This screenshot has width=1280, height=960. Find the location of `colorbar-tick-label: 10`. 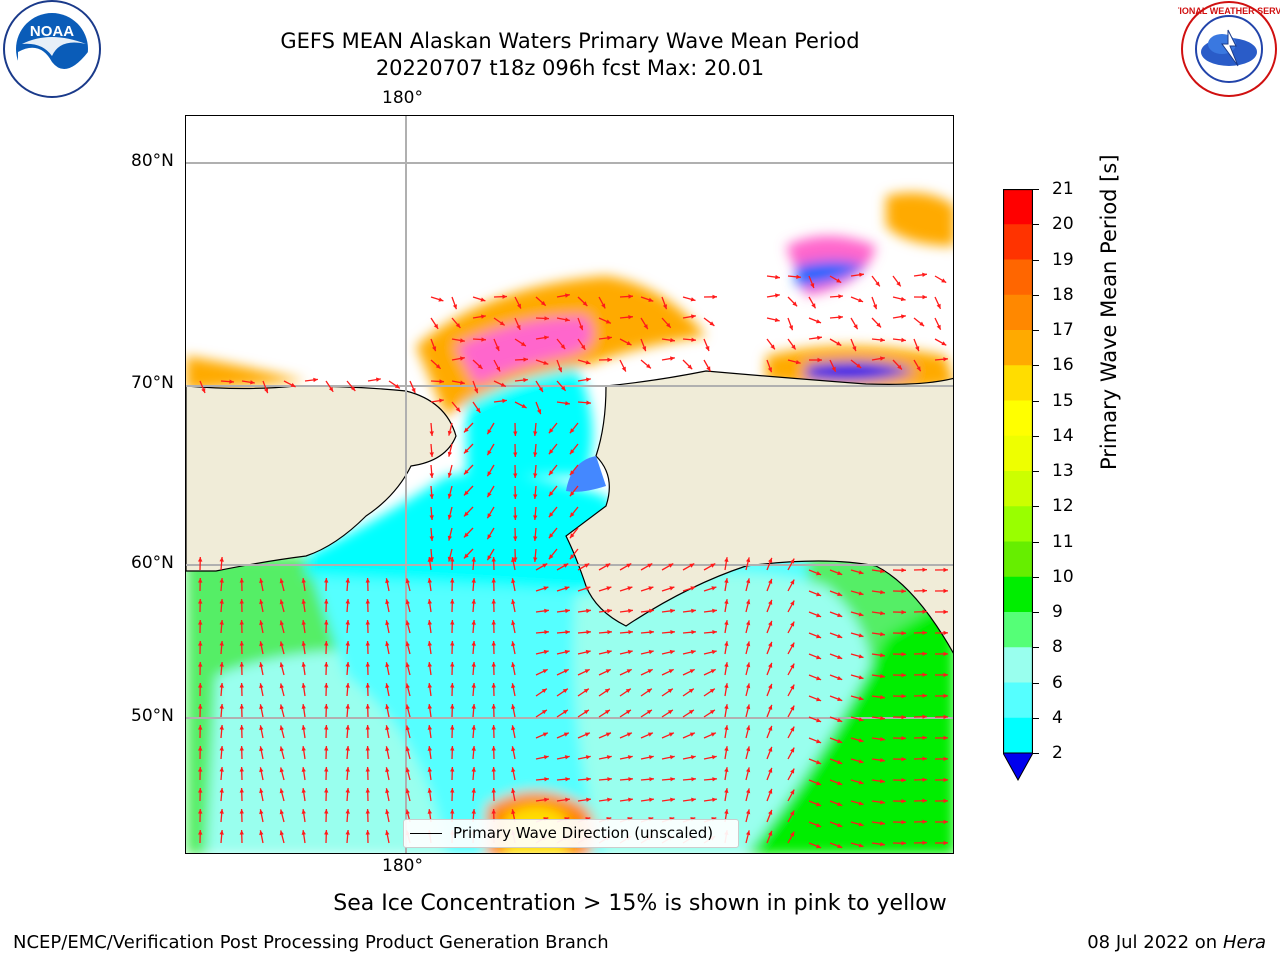

colorbar-tick-label: 10 is located at coordinates (1063, 576).